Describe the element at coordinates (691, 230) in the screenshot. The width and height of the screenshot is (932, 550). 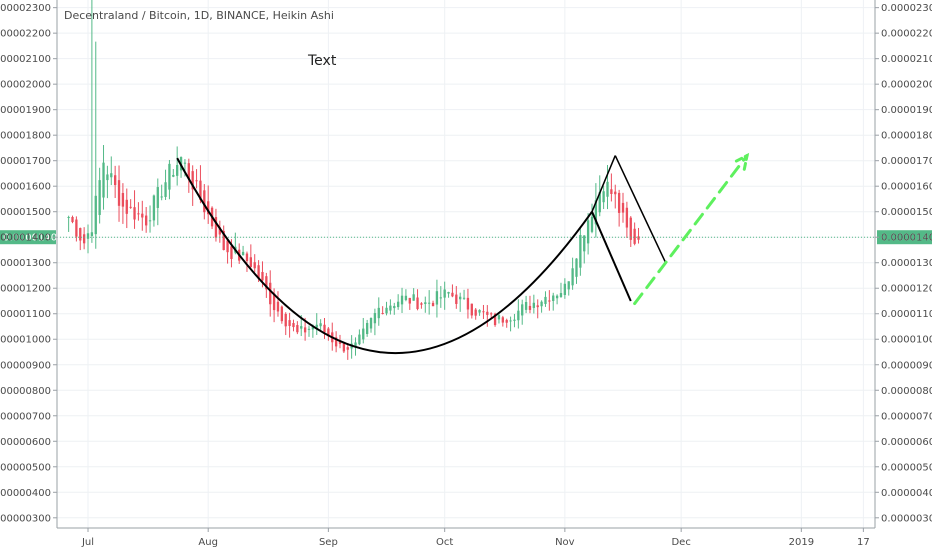
I see `projection-arrow-line` at that location.